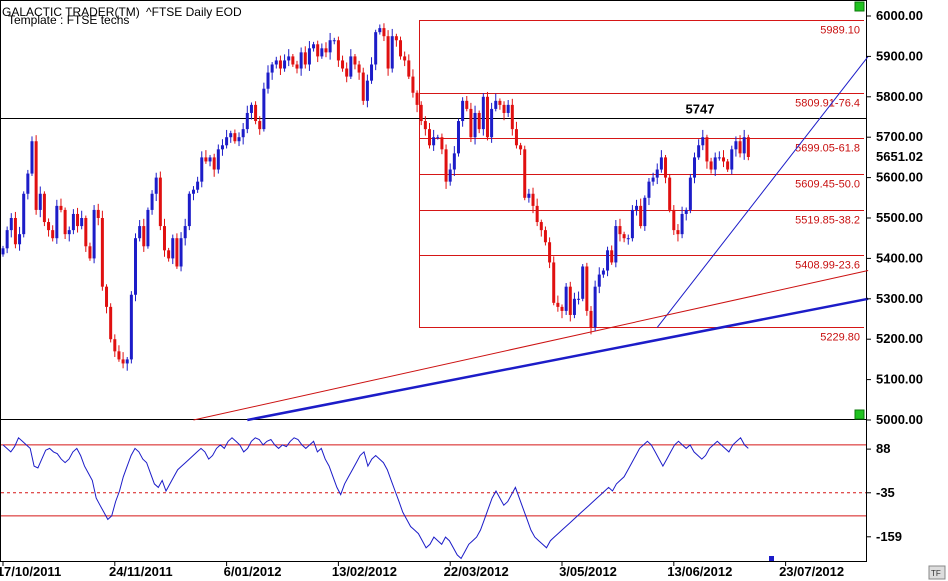 The width and height of the screenshot is (948, 581). What do you see at coordinates (859, 414) in the screenshot?
I see `price-panel-marker` at bounding box center [859, 414].